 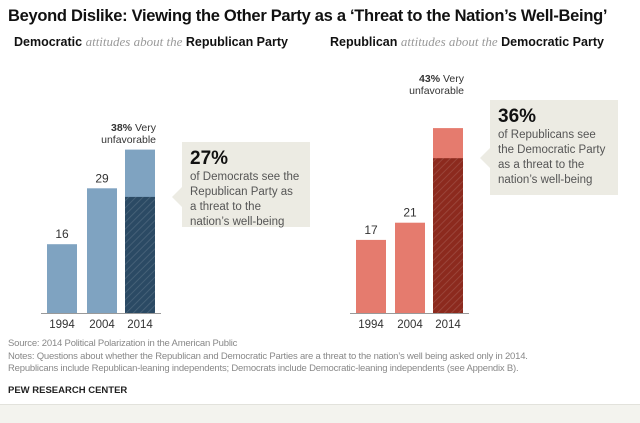 I want to click on subtitle-target: Democratic Party, so click(x=552, y=42).